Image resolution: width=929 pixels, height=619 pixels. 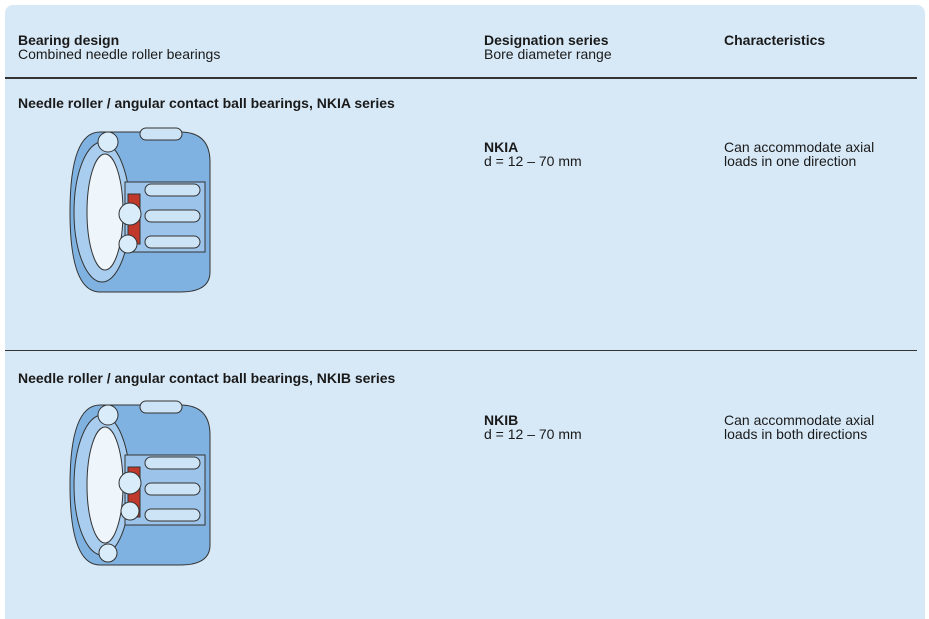 What do you see at coordinates (461, 350) in the screenshot?
I see `row-rule` at bounding box center [461, 350].